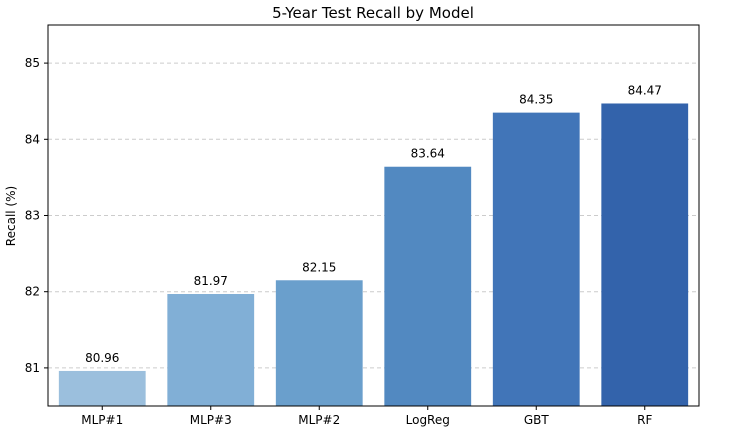  I want to click on data-label: 80.96, so click(102, 358).